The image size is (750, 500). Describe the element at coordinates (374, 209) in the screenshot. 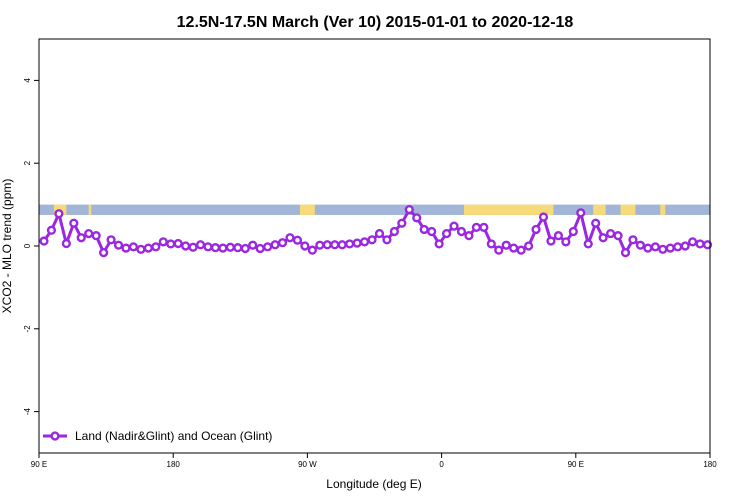

I see `ocean-band` at that location.